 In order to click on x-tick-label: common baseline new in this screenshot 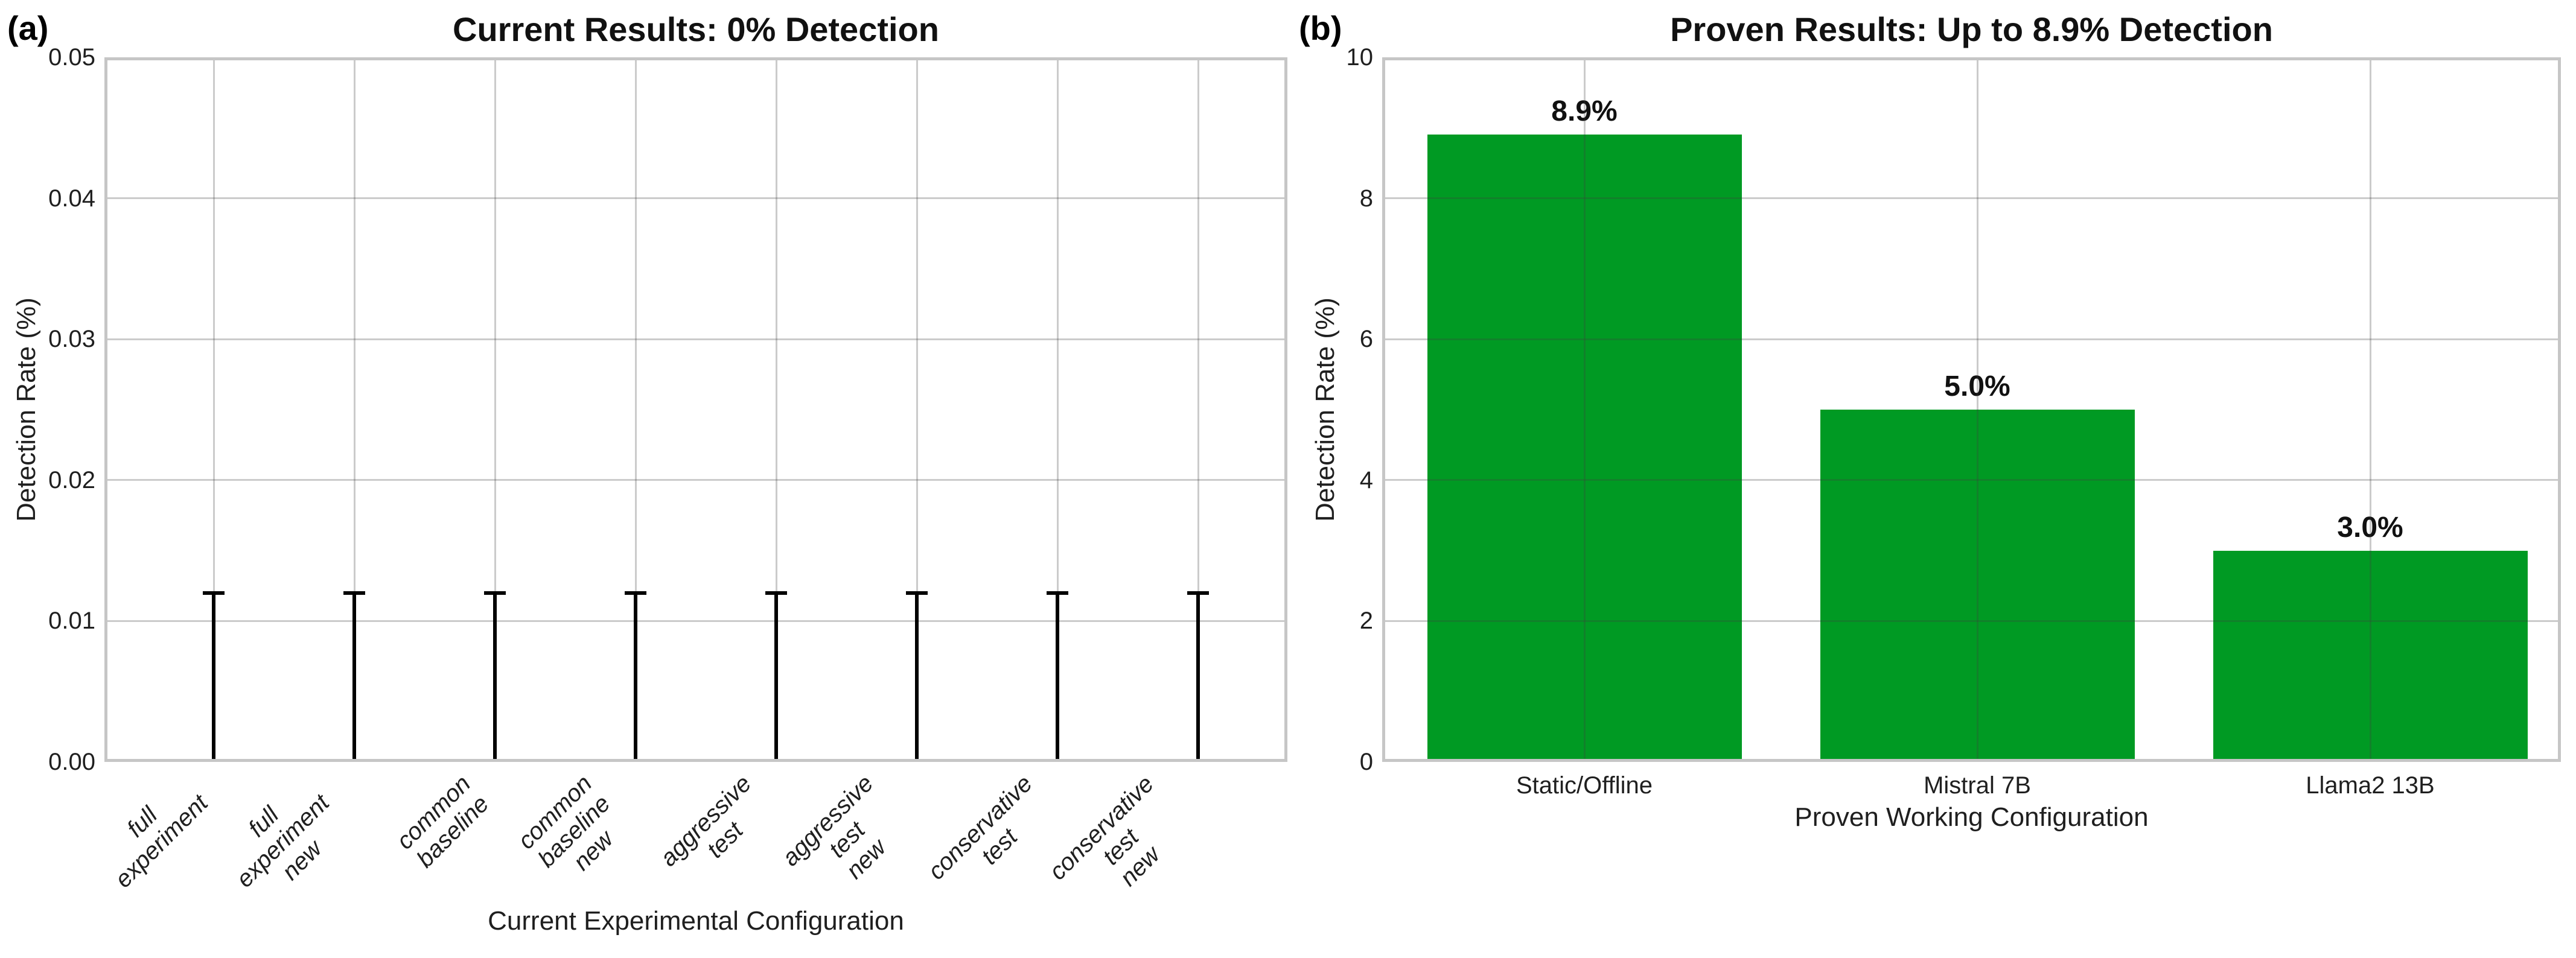, I will do `click(565, 823)`.